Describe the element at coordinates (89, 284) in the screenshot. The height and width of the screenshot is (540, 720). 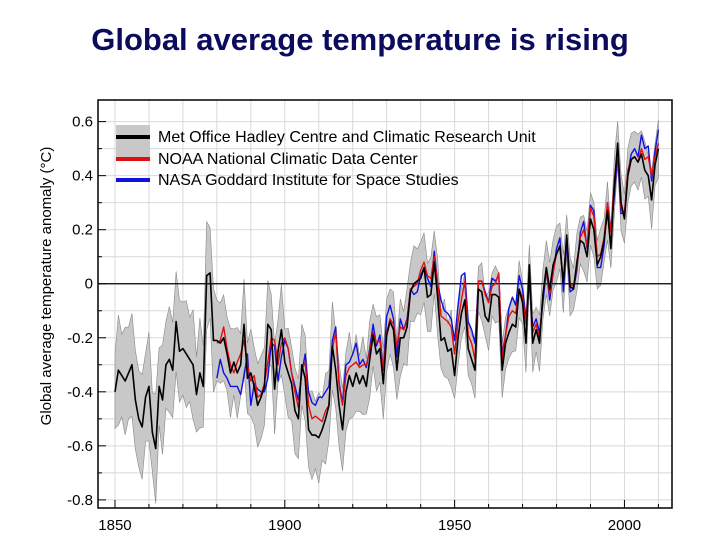
I see `y-tick-label: 0` at that location.